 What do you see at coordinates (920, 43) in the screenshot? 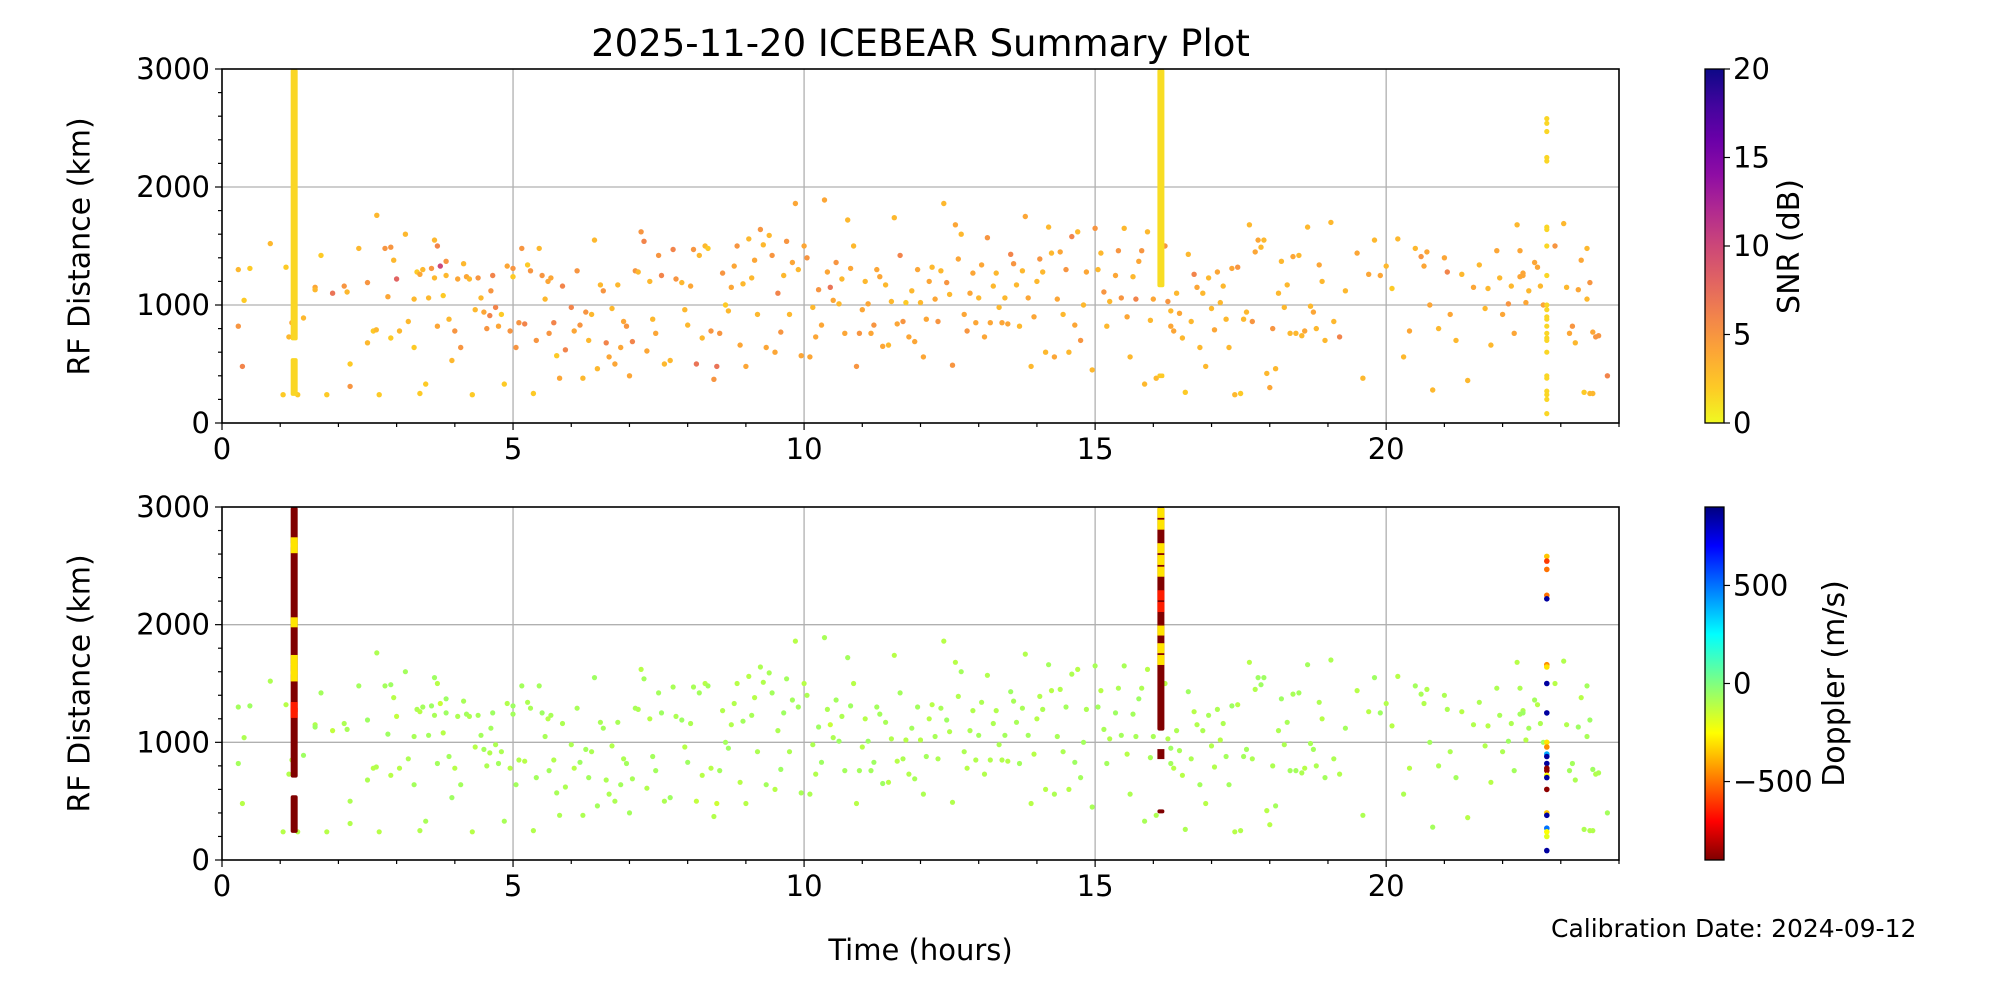
I see `figure-title: 2025-11-20 ICEBEAR Summary Plot` at bounding box center [920, 43].